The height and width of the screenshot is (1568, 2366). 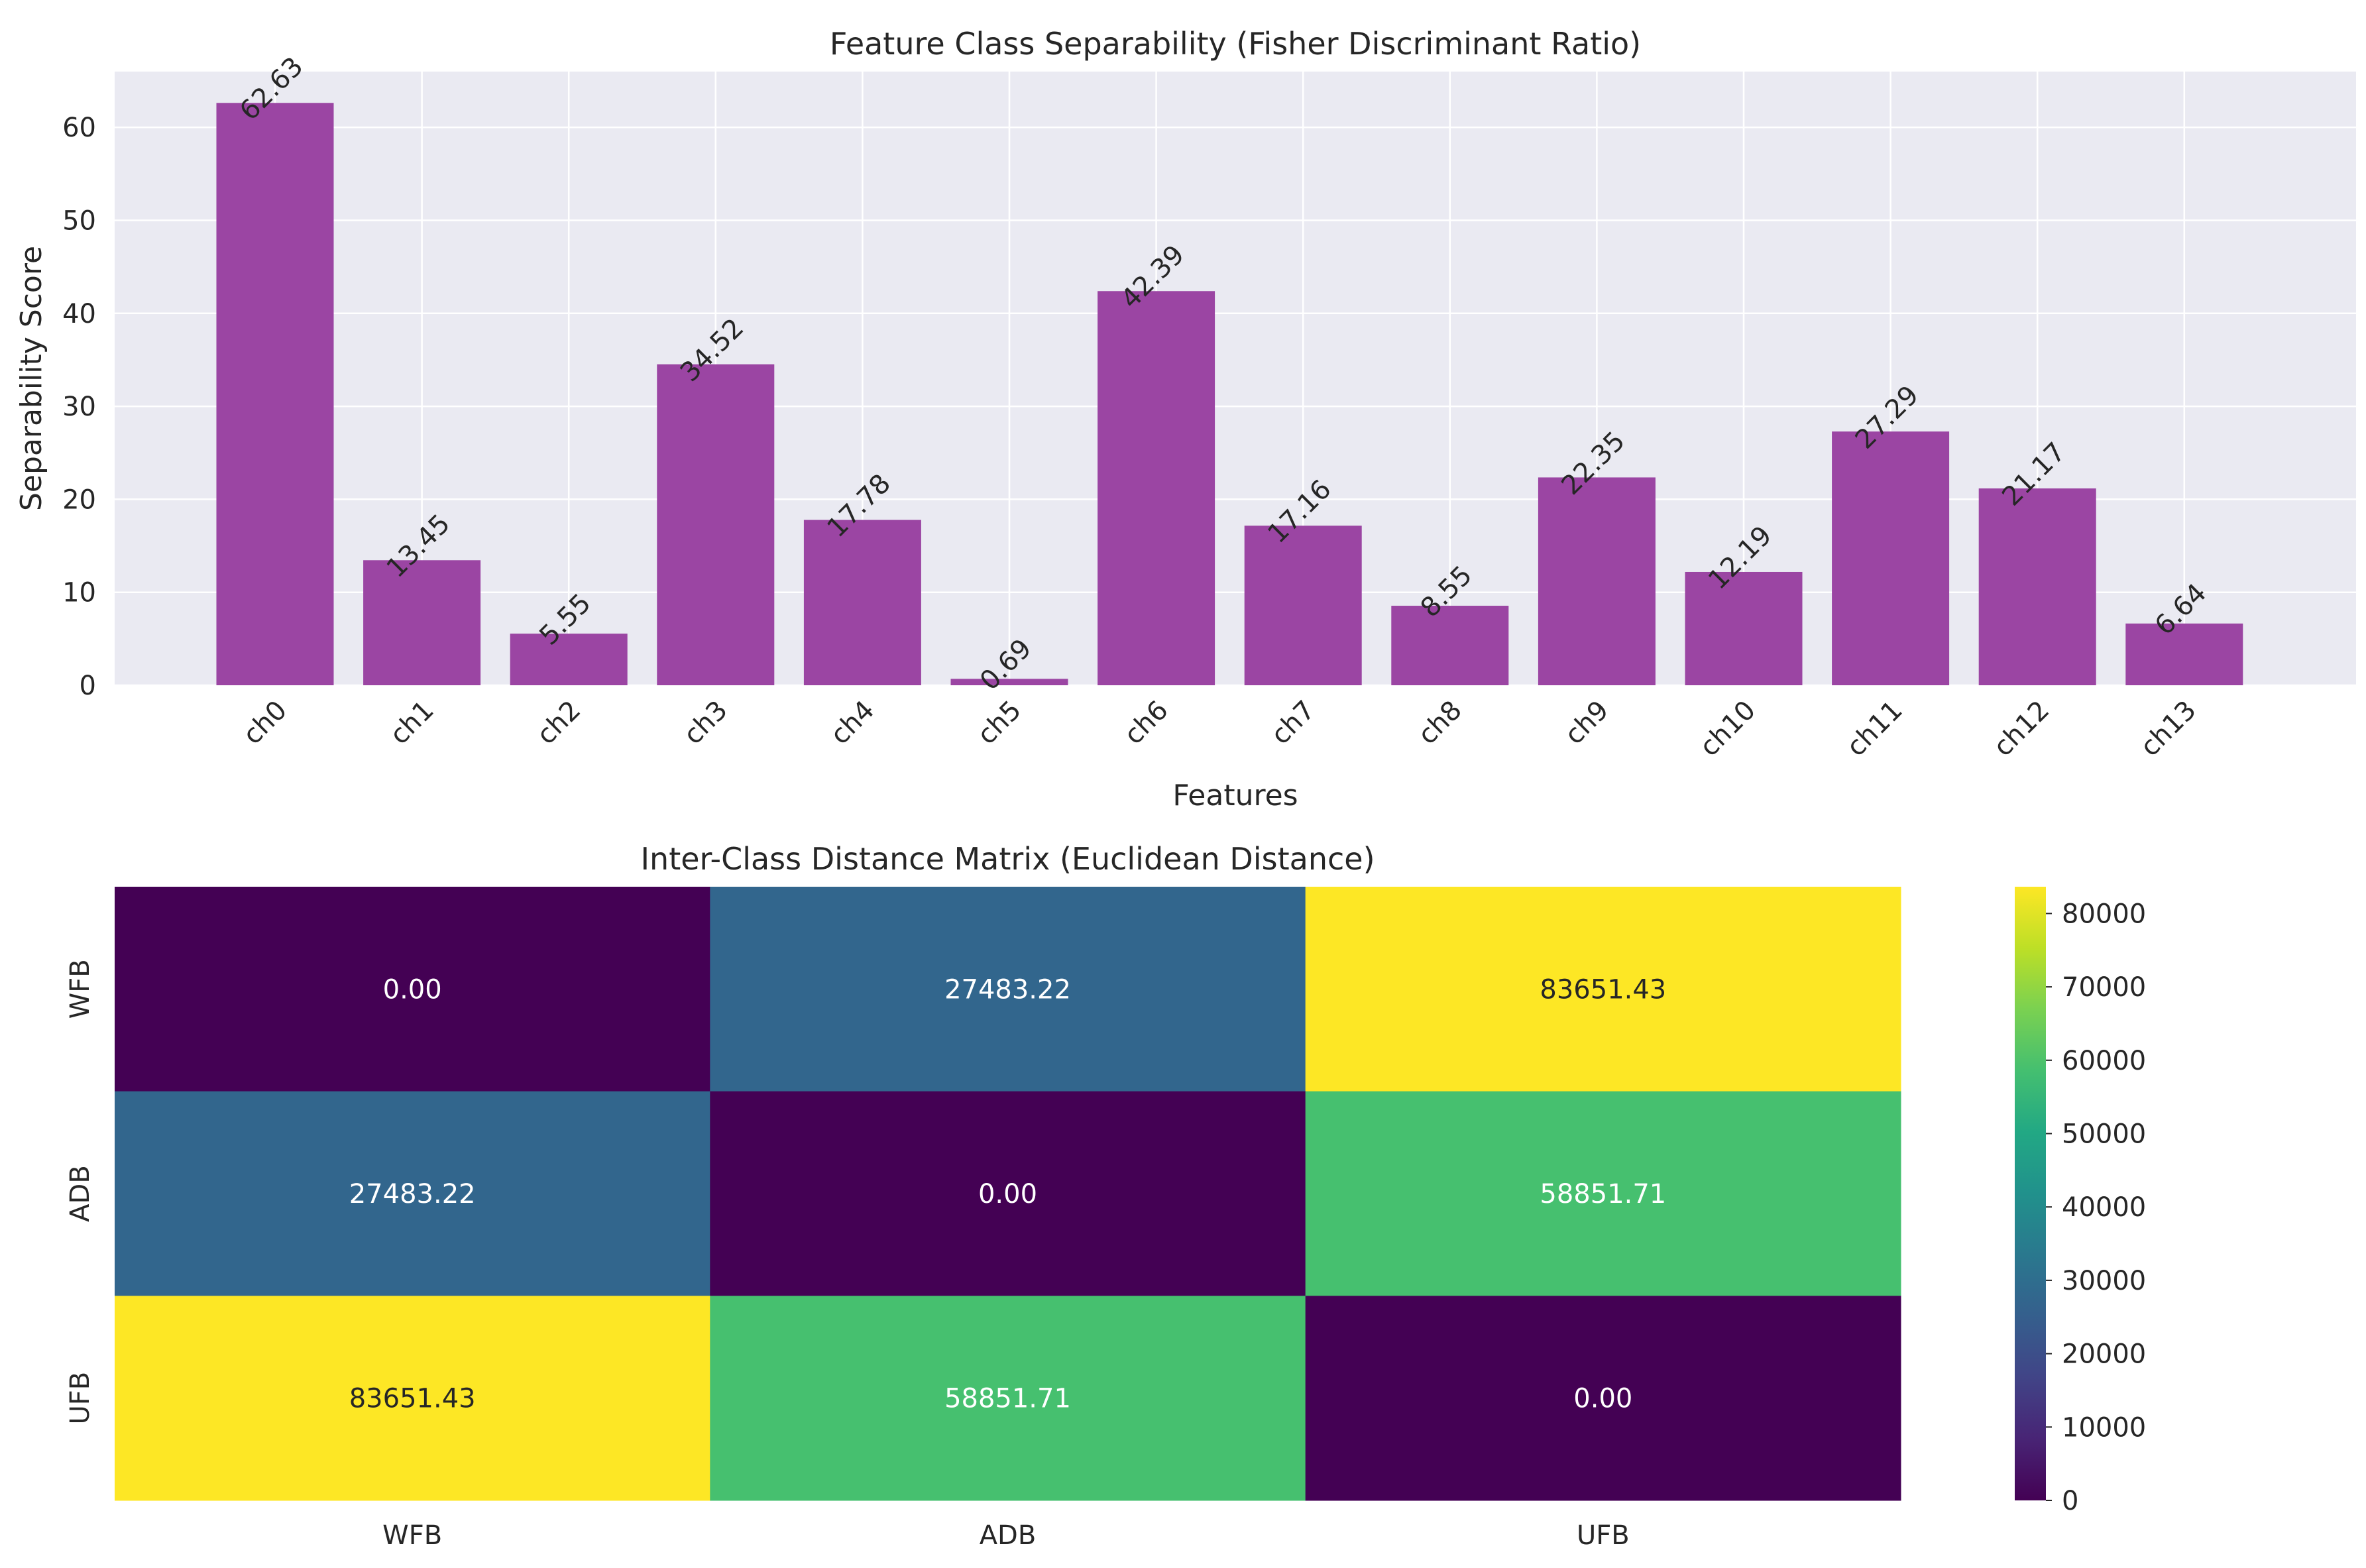 What do you see at coordinates (716, 524) in the screenshot?
I see `bar-ch3` at bounding box center [716, 524].